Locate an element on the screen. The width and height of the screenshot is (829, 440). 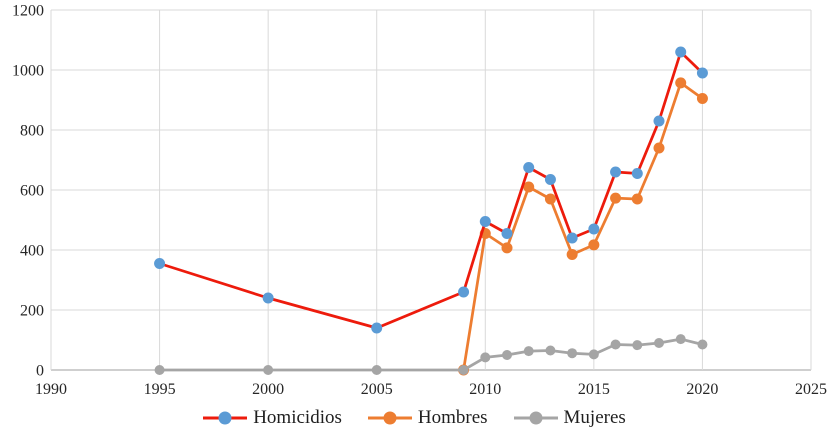
legend-label-hombres: Hombres is located at coordinates (452, 417).